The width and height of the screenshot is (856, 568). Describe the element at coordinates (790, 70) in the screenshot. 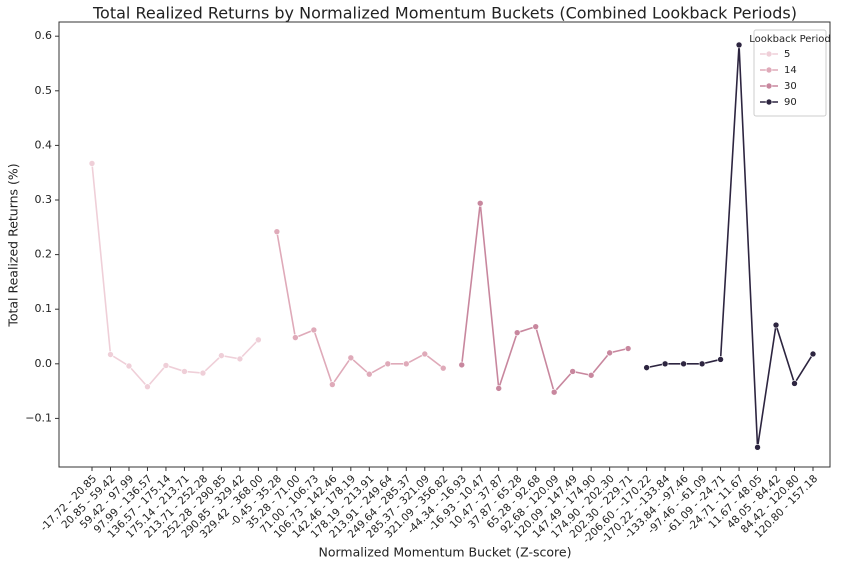

I see `legend-label: 14` at that location.